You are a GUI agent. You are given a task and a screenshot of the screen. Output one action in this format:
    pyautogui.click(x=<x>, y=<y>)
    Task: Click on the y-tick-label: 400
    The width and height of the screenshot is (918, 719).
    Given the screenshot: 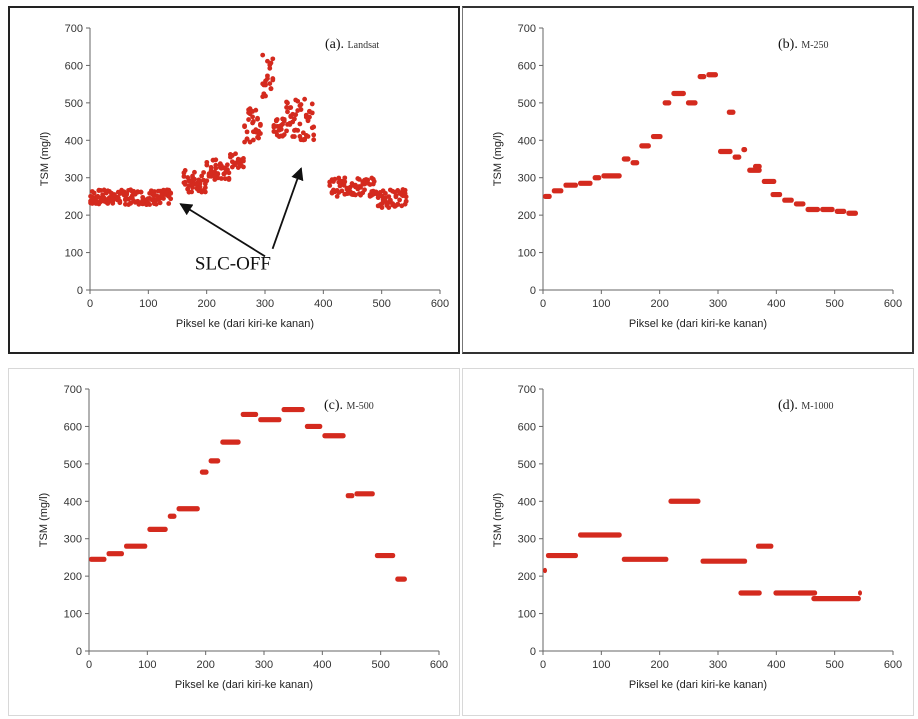 What is the action you would take?
    pyautogui.click(x=74, y=141)
    